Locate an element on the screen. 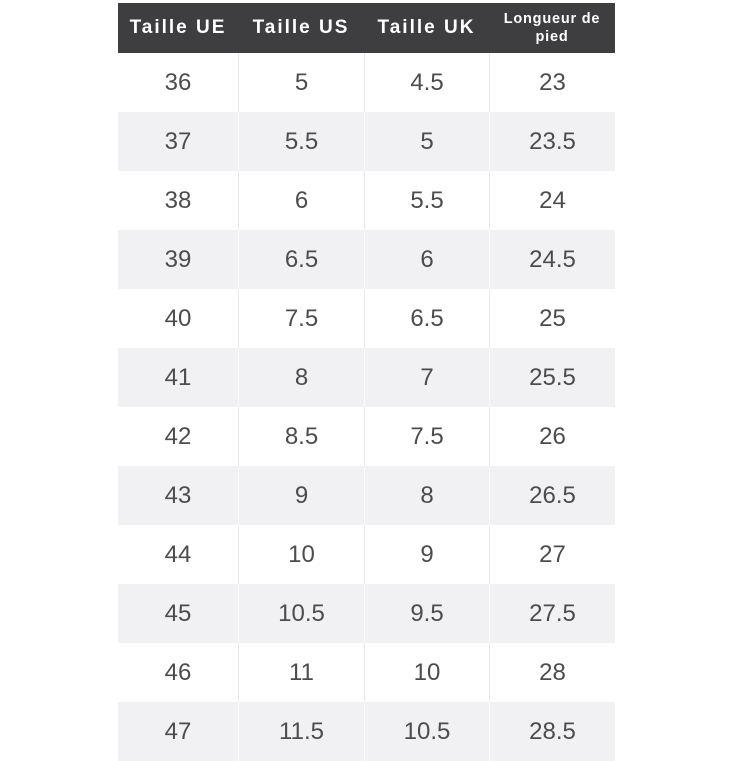 The width and height of the screenshot is (750, 761). table-row: 37 5.5 5 23.5 is located at coordinates (366, 141).